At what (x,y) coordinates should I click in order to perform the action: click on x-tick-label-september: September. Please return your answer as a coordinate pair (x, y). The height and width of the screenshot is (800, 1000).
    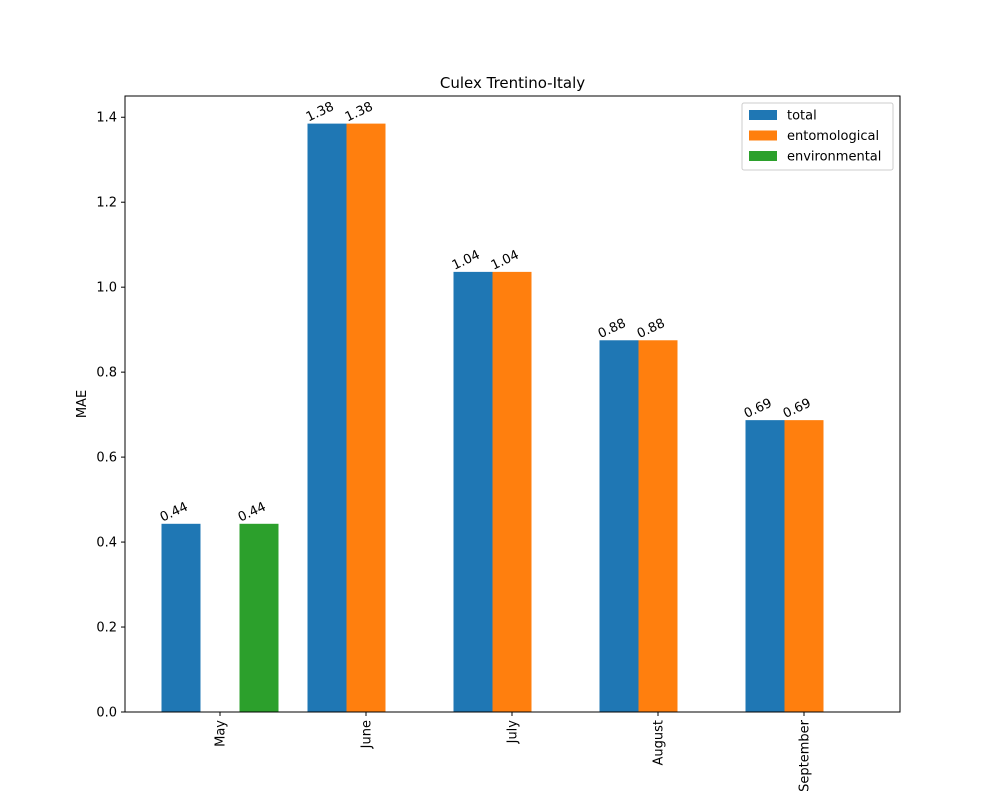
    Looking at the image, I should click on (805, 755).